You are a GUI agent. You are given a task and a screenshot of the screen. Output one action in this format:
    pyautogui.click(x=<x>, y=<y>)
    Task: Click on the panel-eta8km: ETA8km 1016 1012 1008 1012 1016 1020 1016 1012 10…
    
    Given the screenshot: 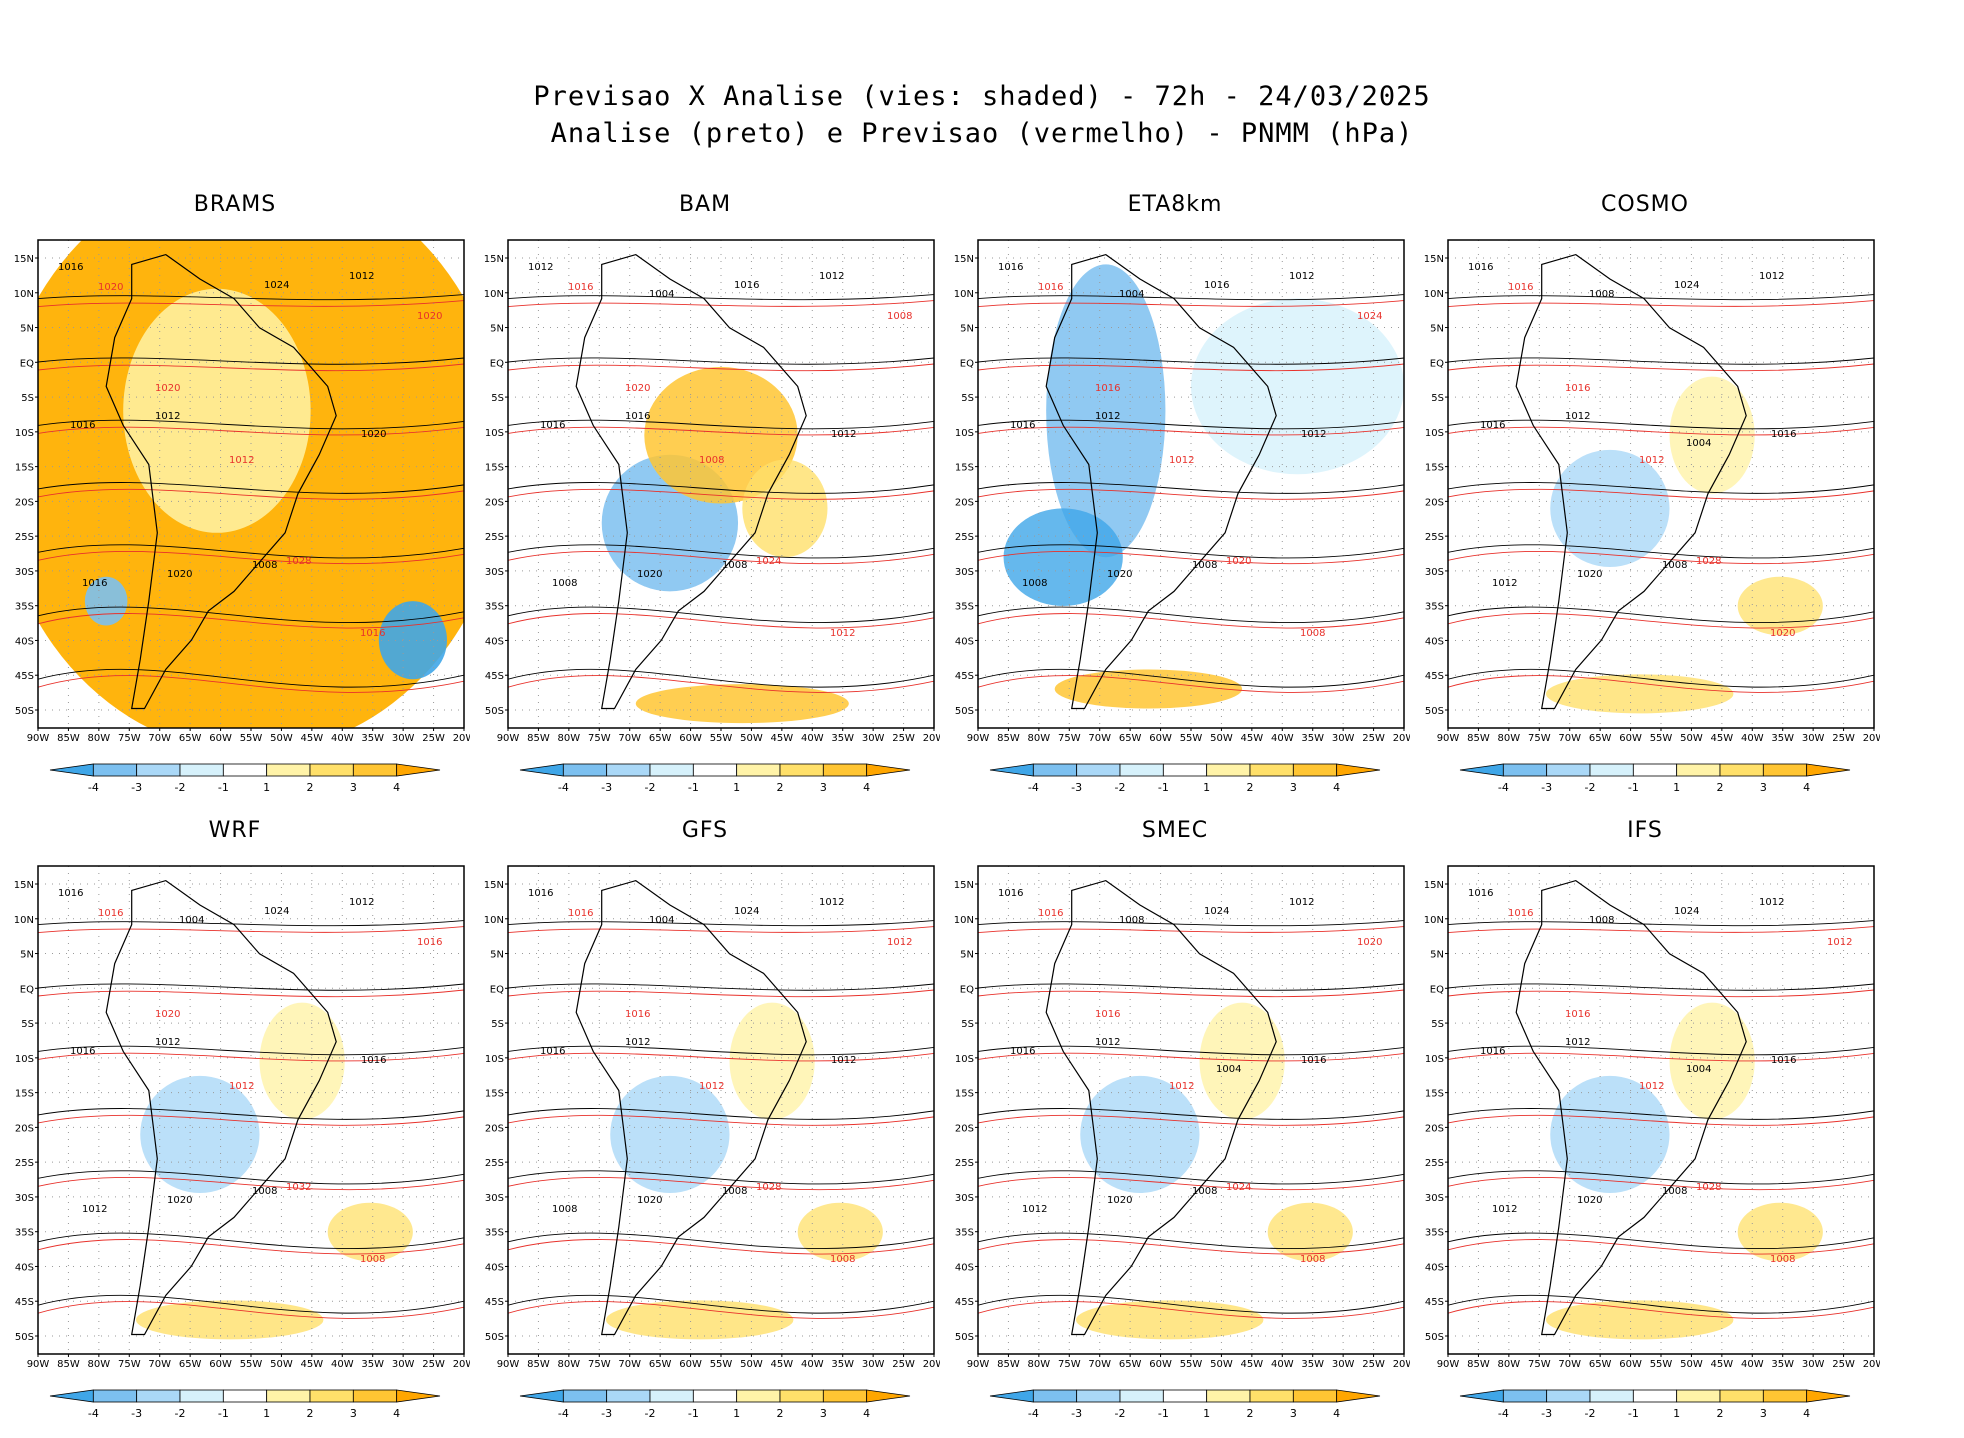 What is the action you would take?
    pyautogui.click(x=1175, y=502)
    